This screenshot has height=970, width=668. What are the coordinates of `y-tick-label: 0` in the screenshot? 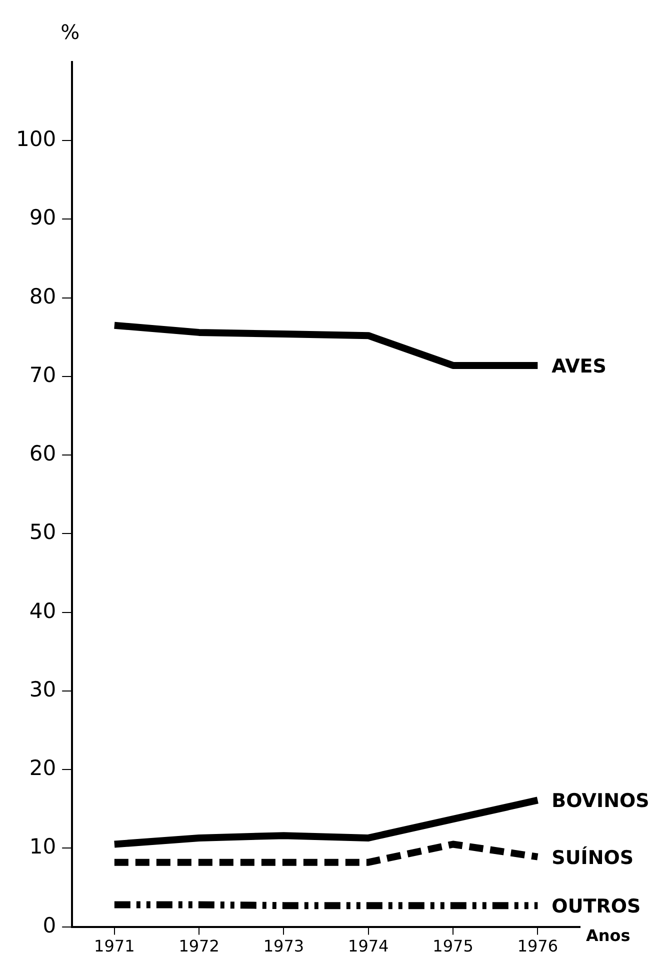 It's located at (49, 925).